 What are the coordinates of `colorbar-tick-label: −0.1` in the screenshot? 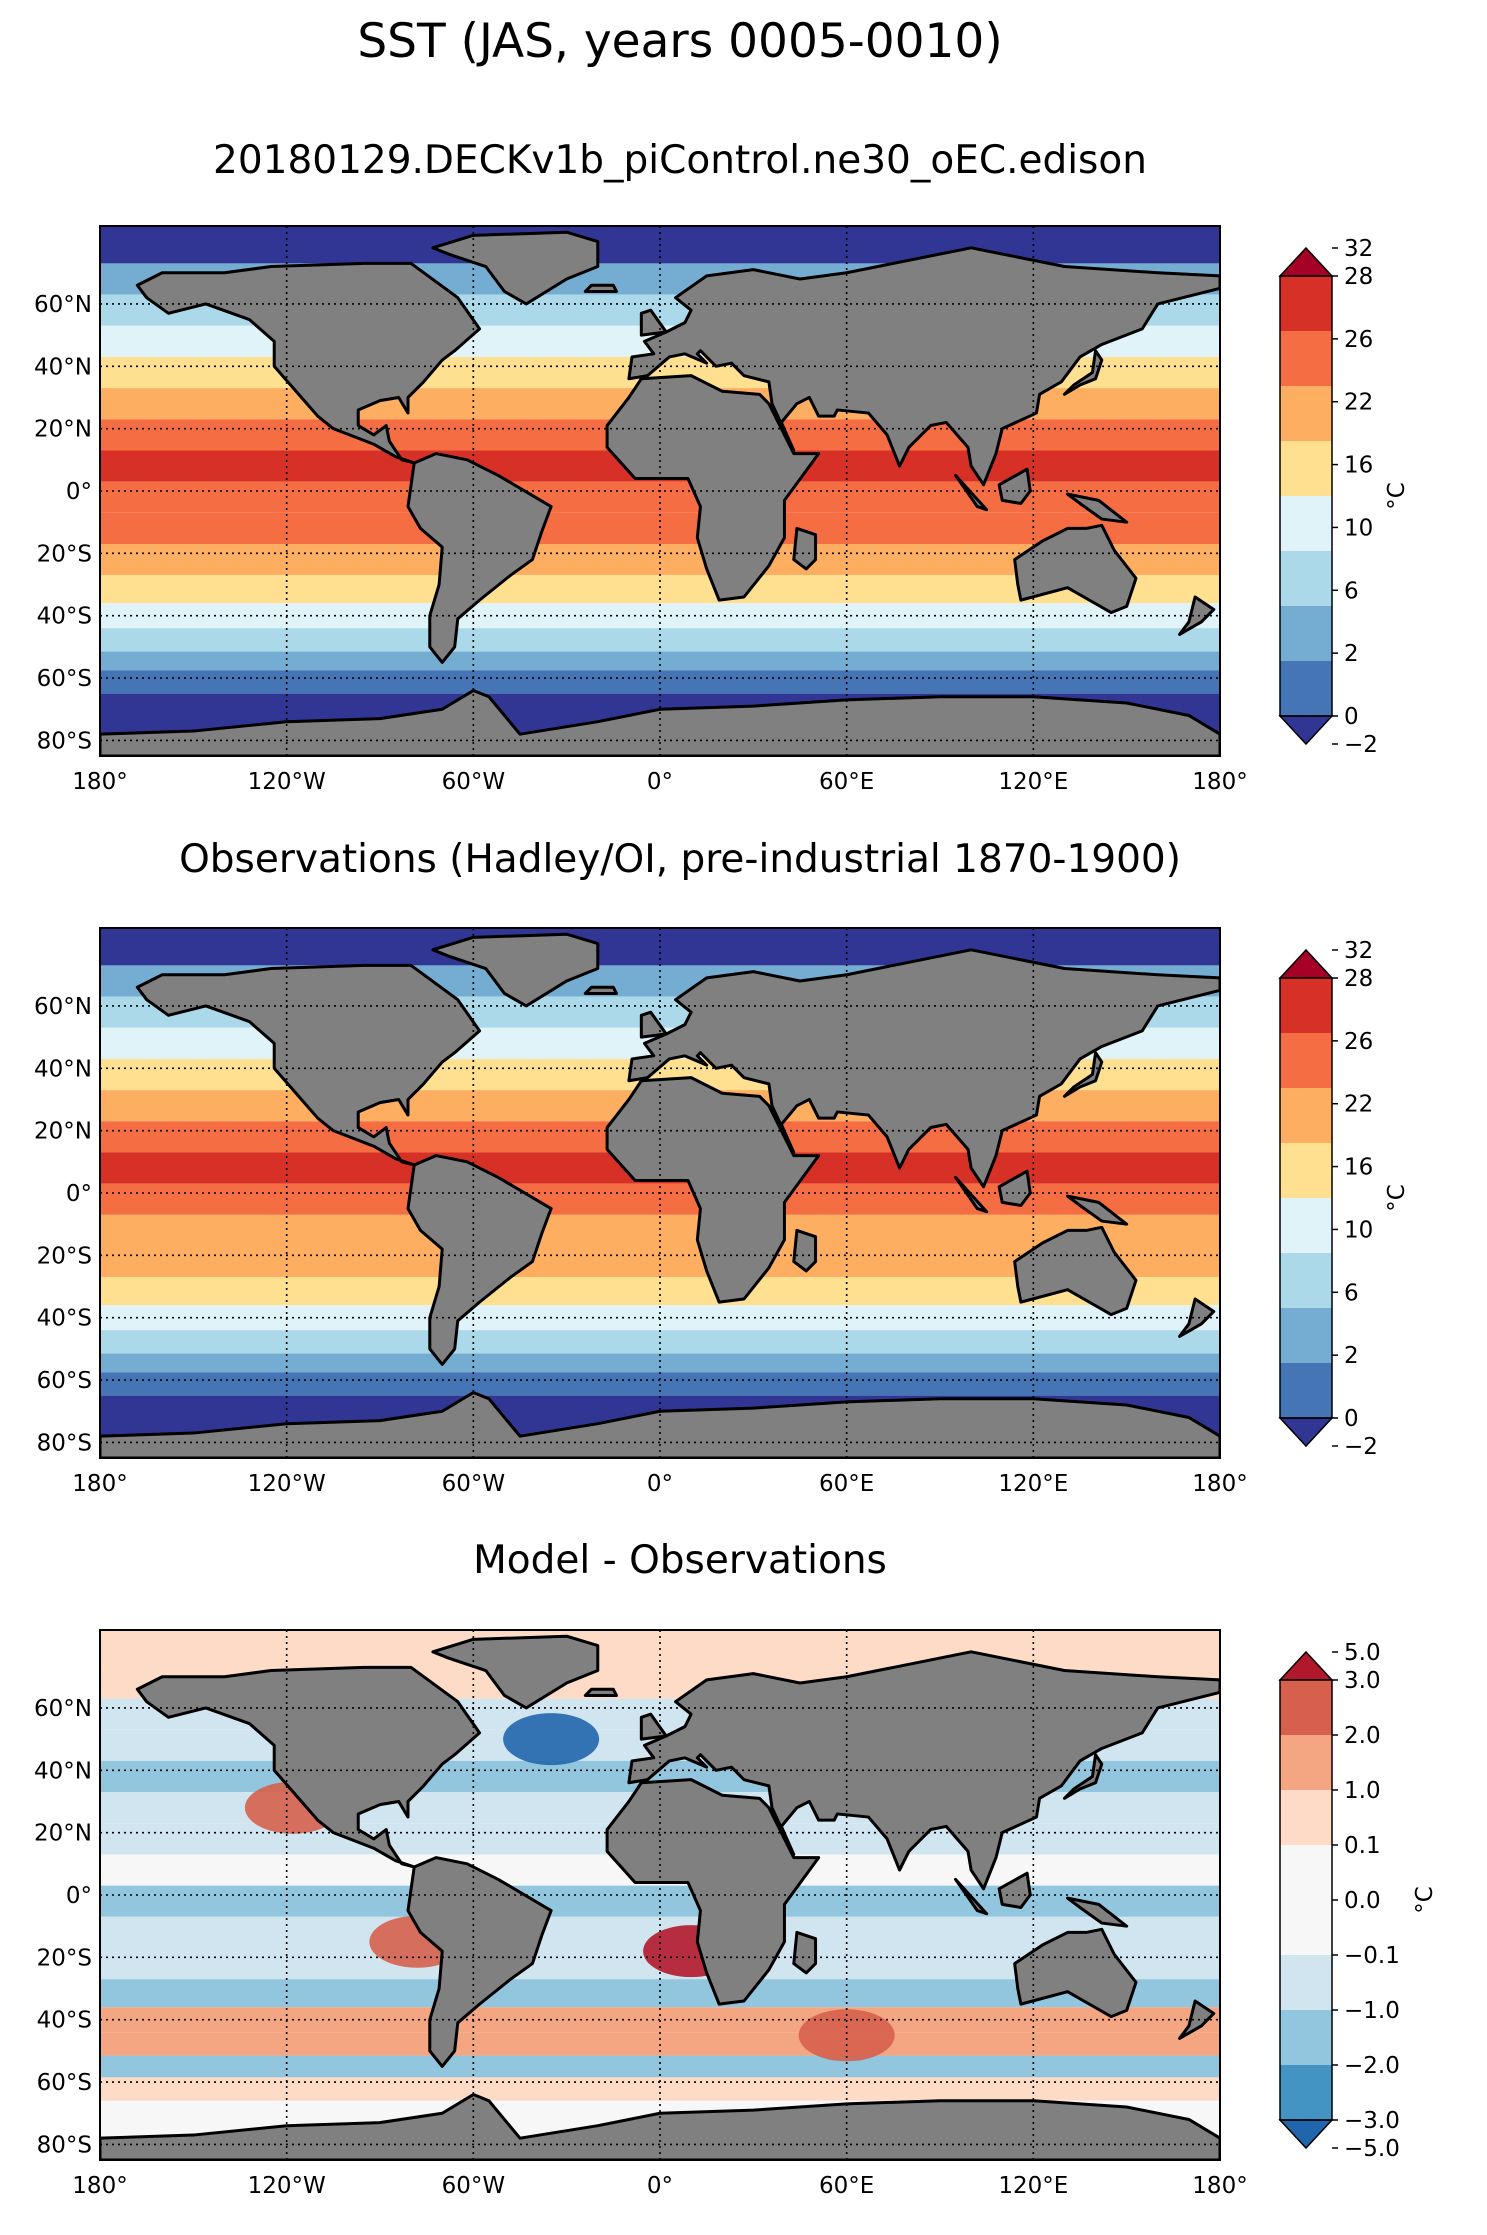 It's located at (1372, 1956).